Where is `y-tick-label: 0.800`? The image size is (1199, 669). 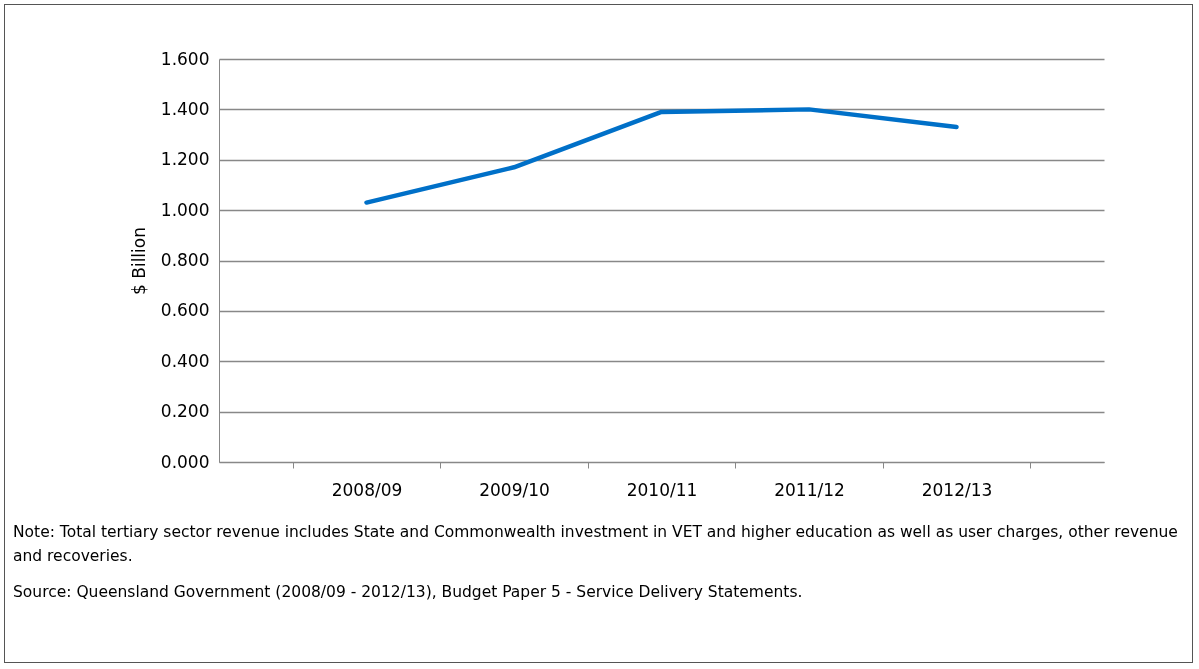
y-tick-label: 0.800 is located at coordinates (185, 260).